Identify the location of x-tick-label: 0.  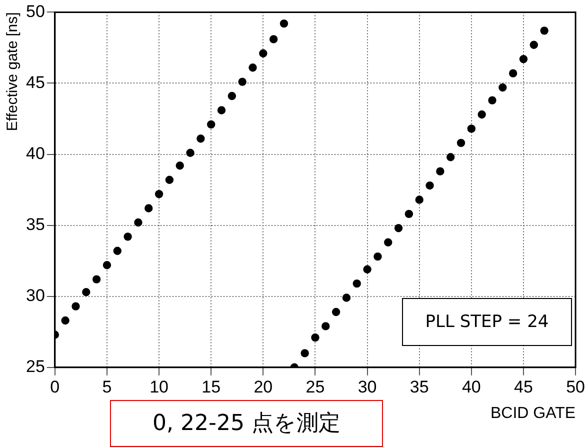
(55, 386).